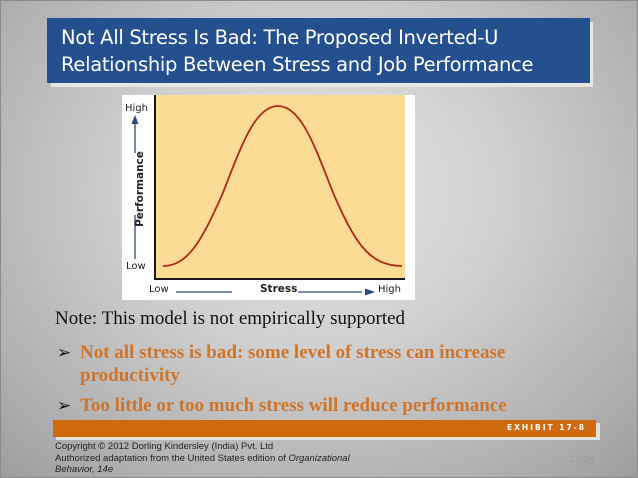  I want to click on x-axis-arrow-icon, so click(370, 292).